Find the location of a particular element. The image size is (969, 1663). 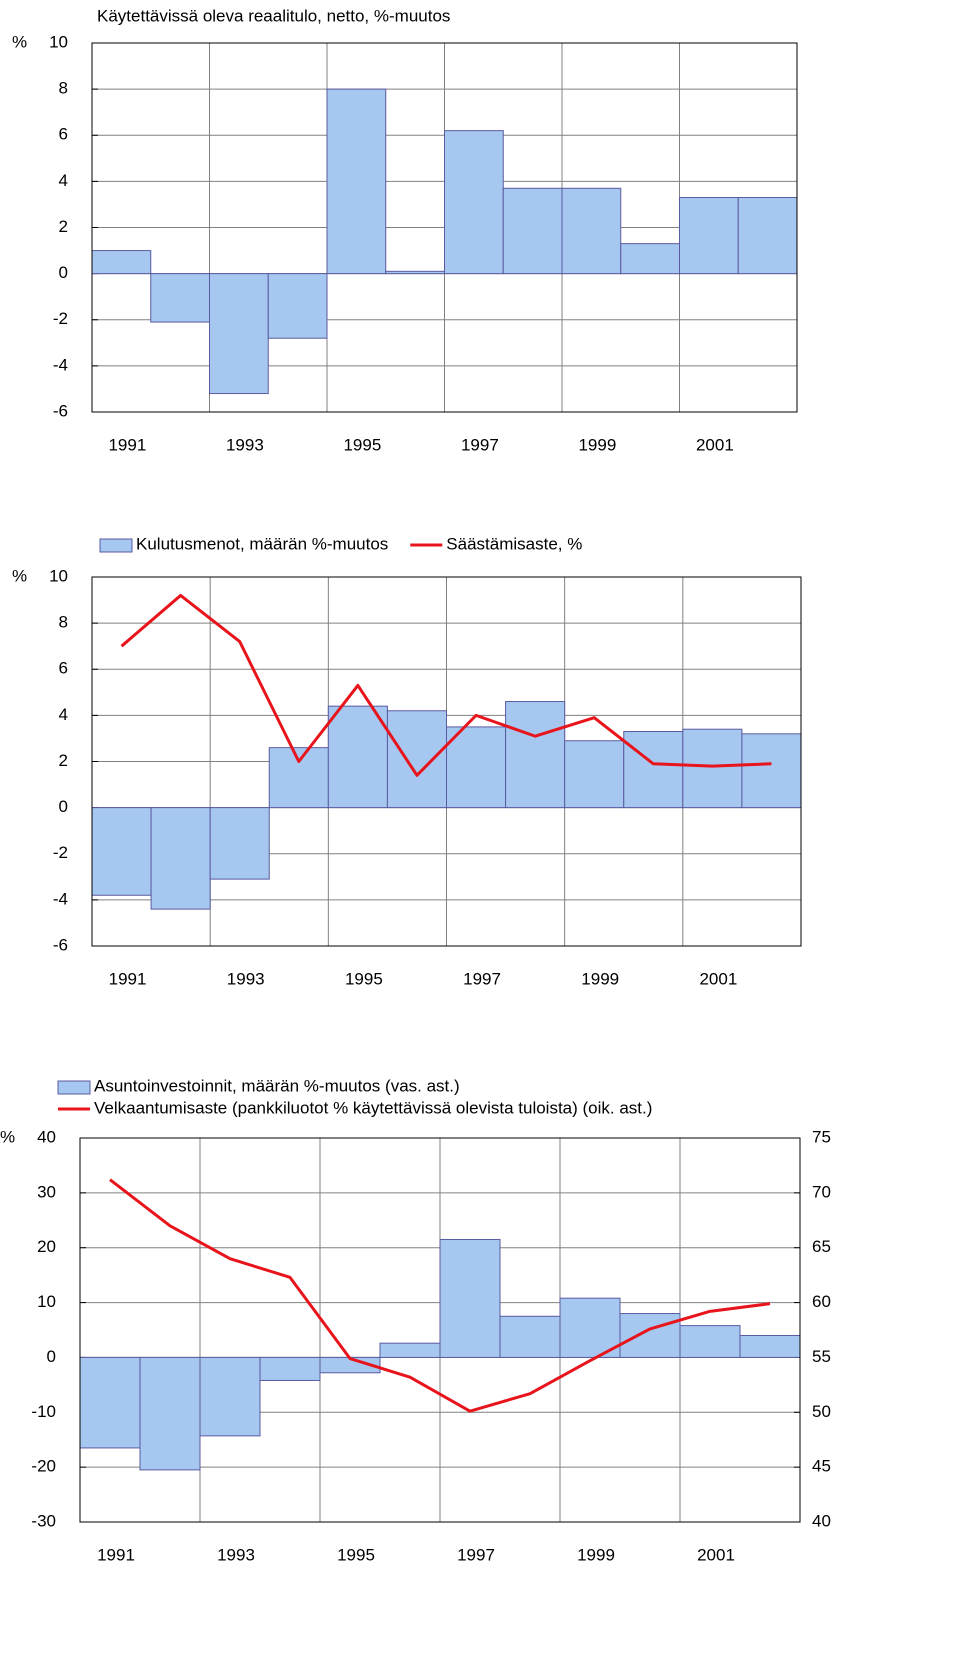

y2-tick-label: 55 is located at coordinates (821, 1356).